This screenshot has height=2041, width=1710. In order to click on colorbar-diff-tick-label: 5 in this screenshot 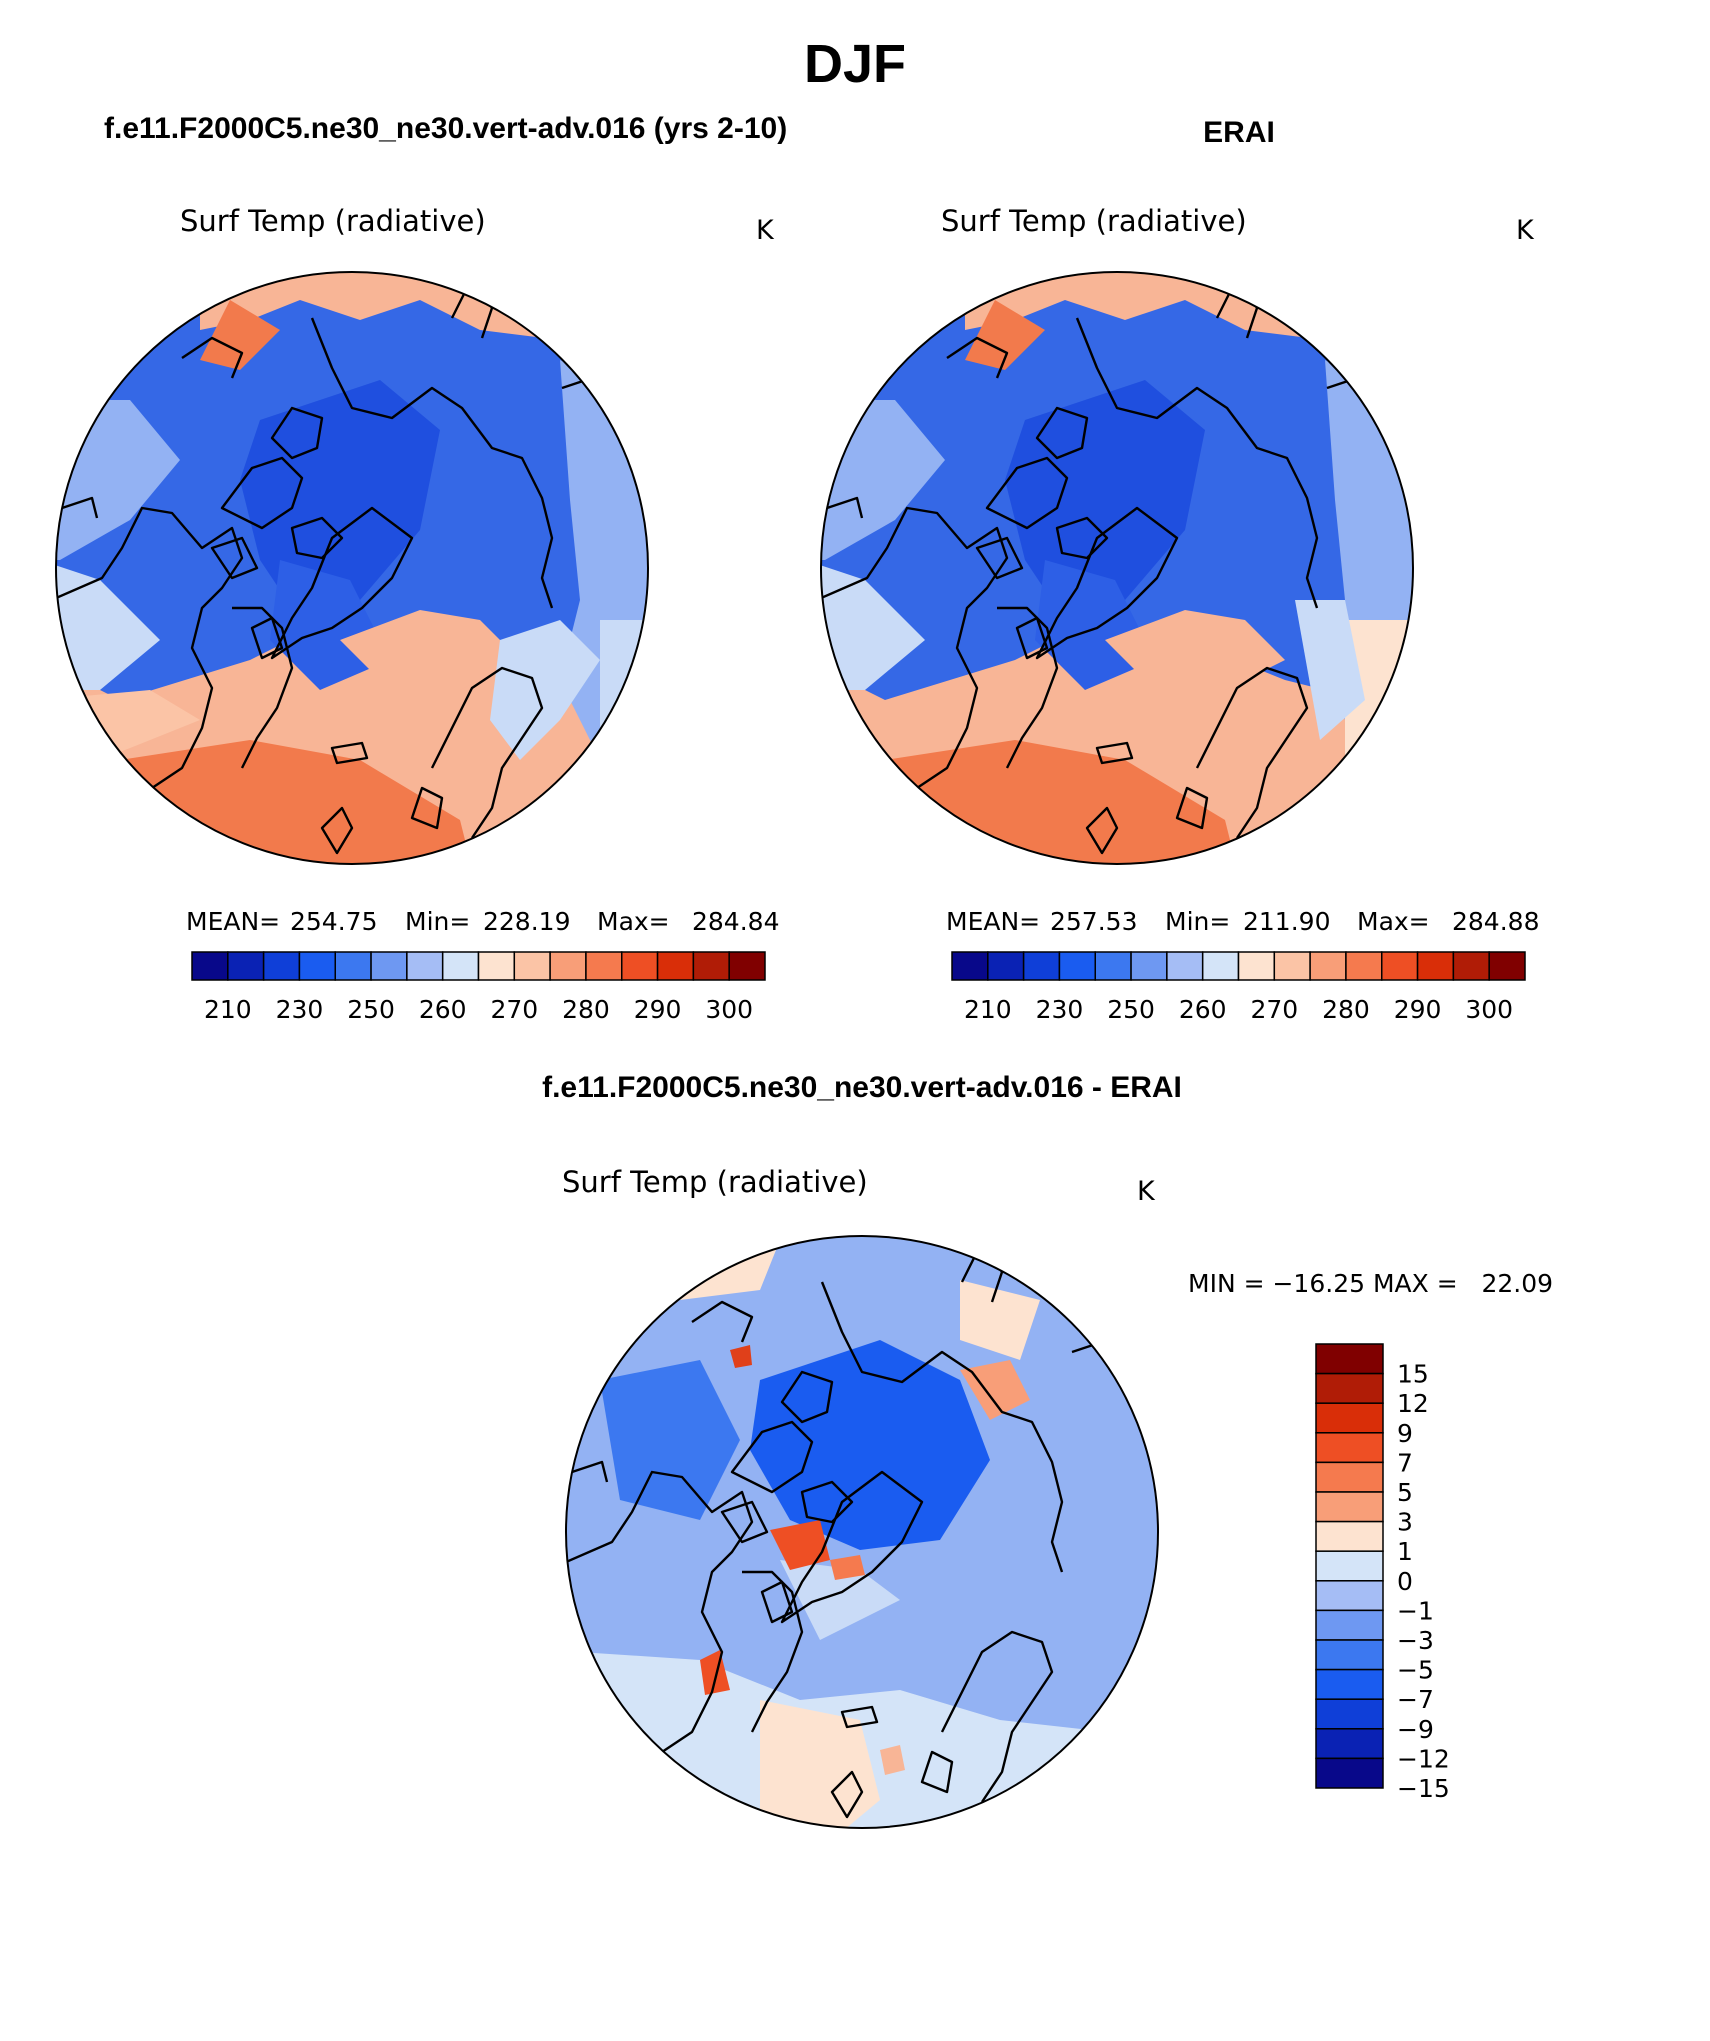, I will do `click(1405, 1492)`.